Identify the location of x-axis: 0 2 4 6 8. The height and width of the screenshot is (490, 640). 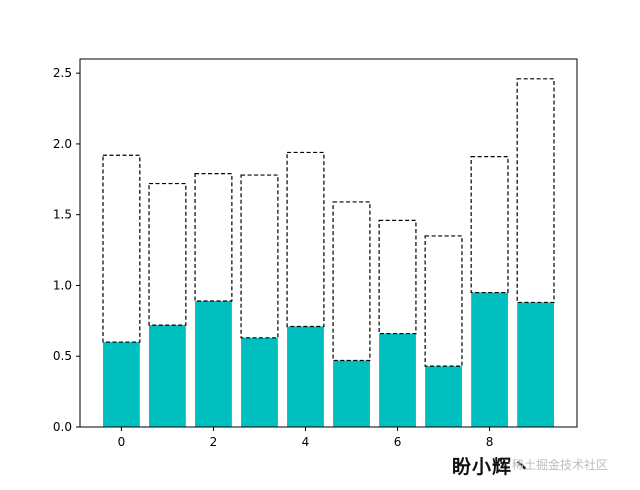
(306, 438).